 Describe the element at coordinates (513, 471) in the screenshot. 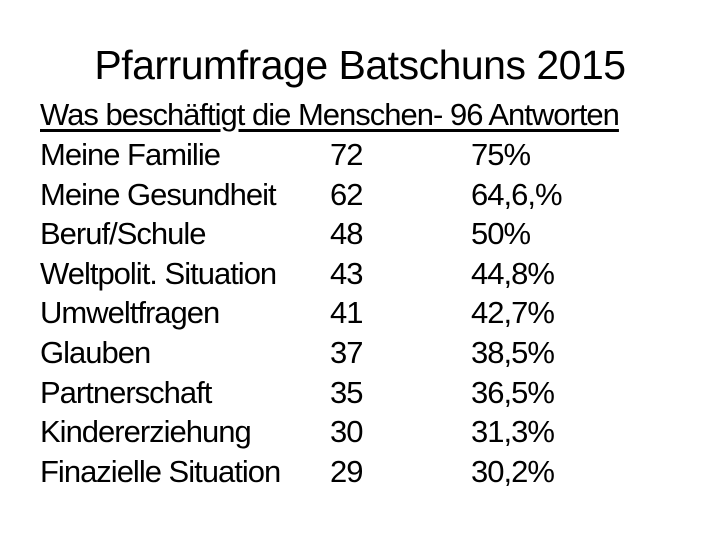

I see `row-percent: 30,2%` at that location.